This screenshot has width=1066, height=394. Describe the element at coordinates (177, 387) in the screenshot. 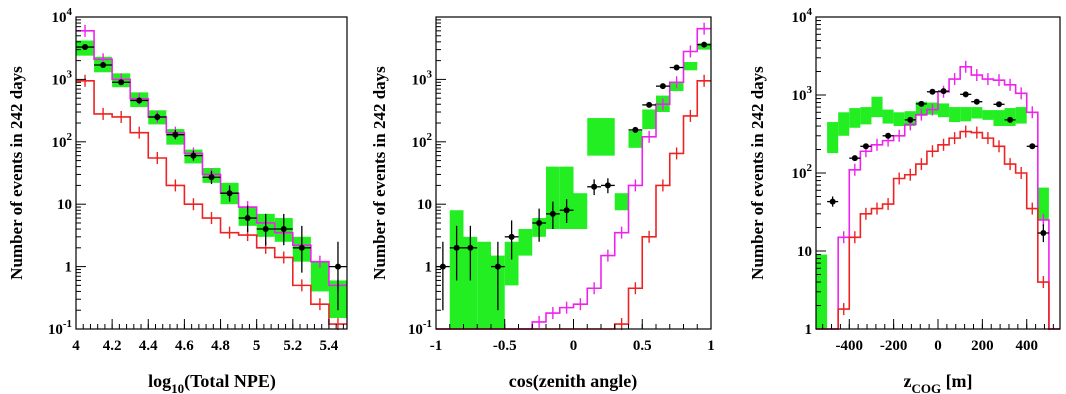

I see `x-axis-title-subscript: 10` at that location.